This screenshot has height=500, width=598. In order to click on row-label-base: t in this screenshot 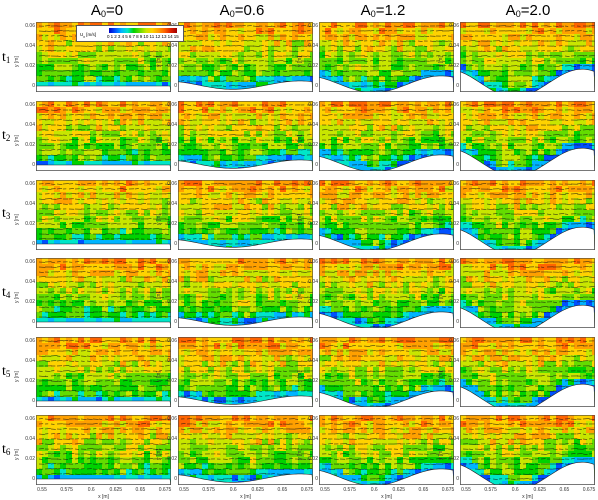, I will do `click(4, 213)`.